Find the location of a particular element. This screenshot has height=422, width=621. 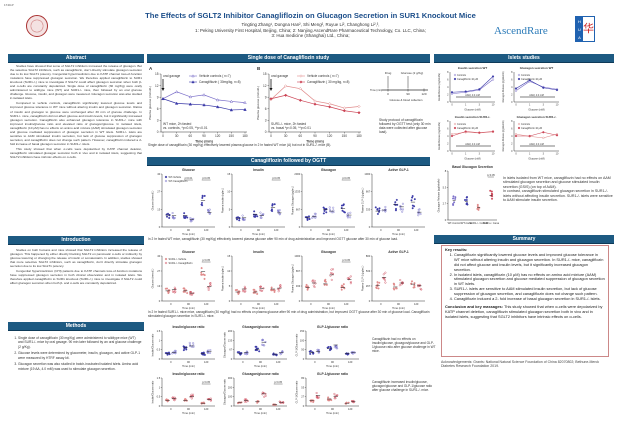

y-tick-label: 27 is located at coordinates (158, 271).